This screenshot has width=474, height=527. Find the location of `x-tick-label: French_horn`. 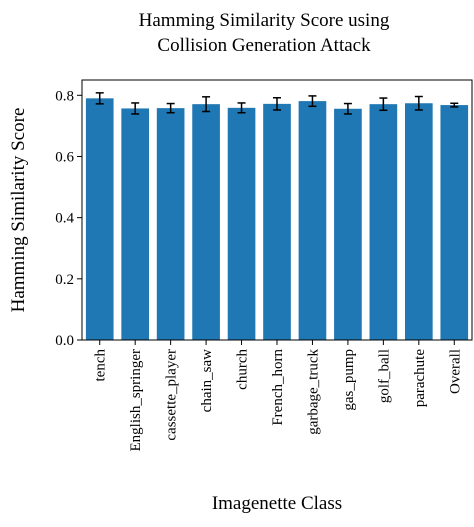

x-tick-label: French_horn is located at coordinates (278, 387).